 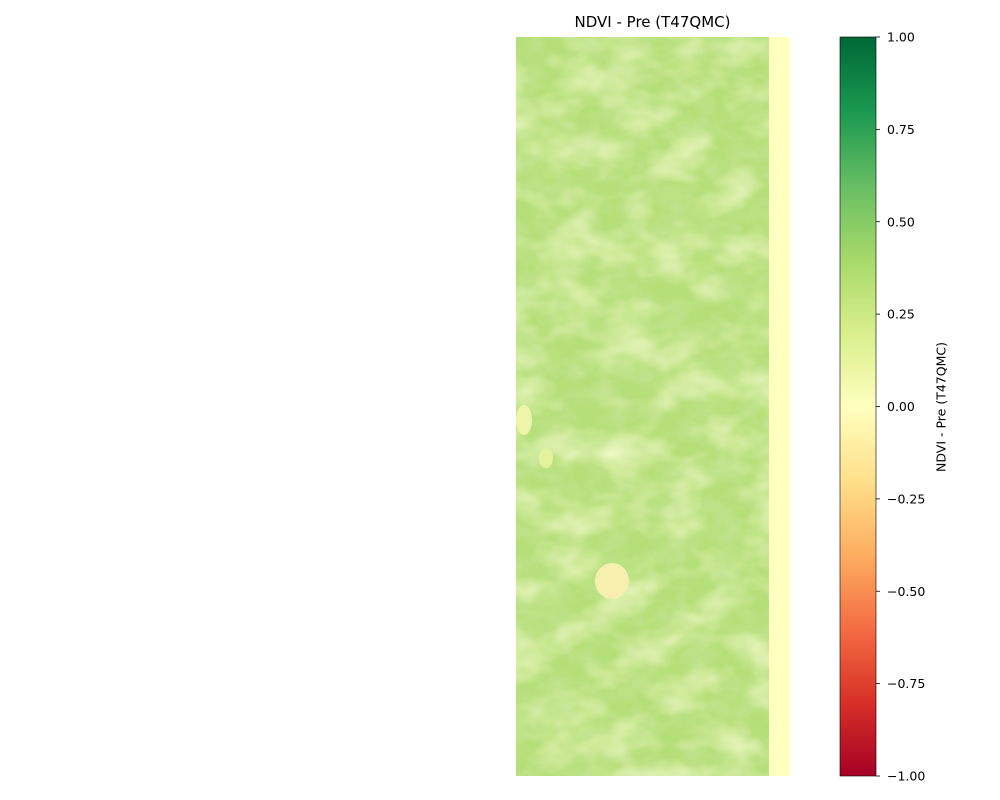 I want to click on colorbar-tick-label: −0.50, so click(x=906, y=591).